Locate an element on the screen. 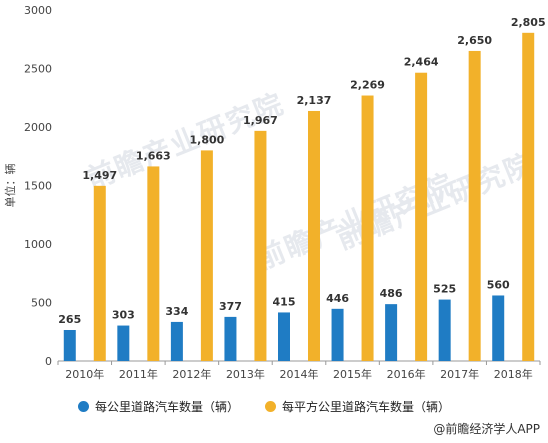 This screenshot has height=443, width=548. y-tick-label: 2500 is located at coordinates (38, 69).